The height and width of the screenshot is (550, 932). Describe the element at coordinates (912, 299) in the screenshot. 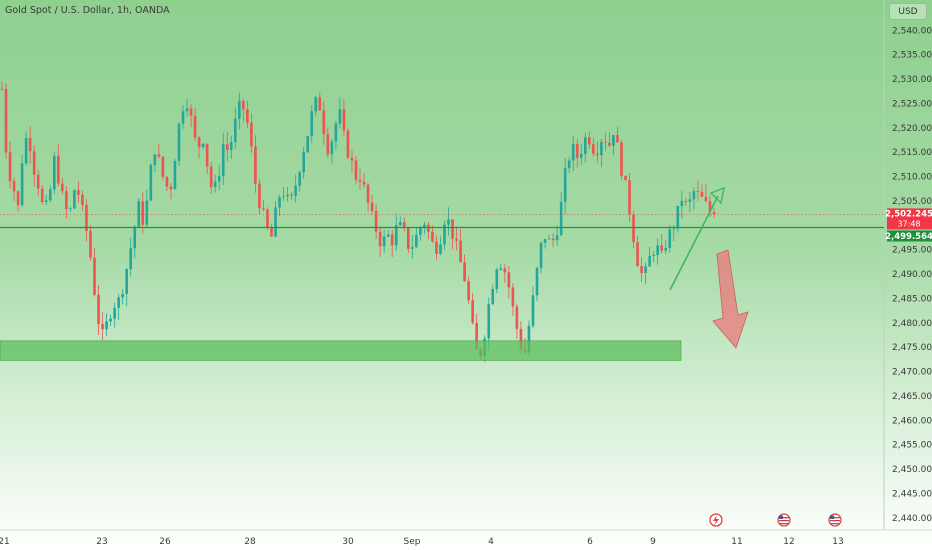

I see `price-tick-label: 2,485.000` at that location.